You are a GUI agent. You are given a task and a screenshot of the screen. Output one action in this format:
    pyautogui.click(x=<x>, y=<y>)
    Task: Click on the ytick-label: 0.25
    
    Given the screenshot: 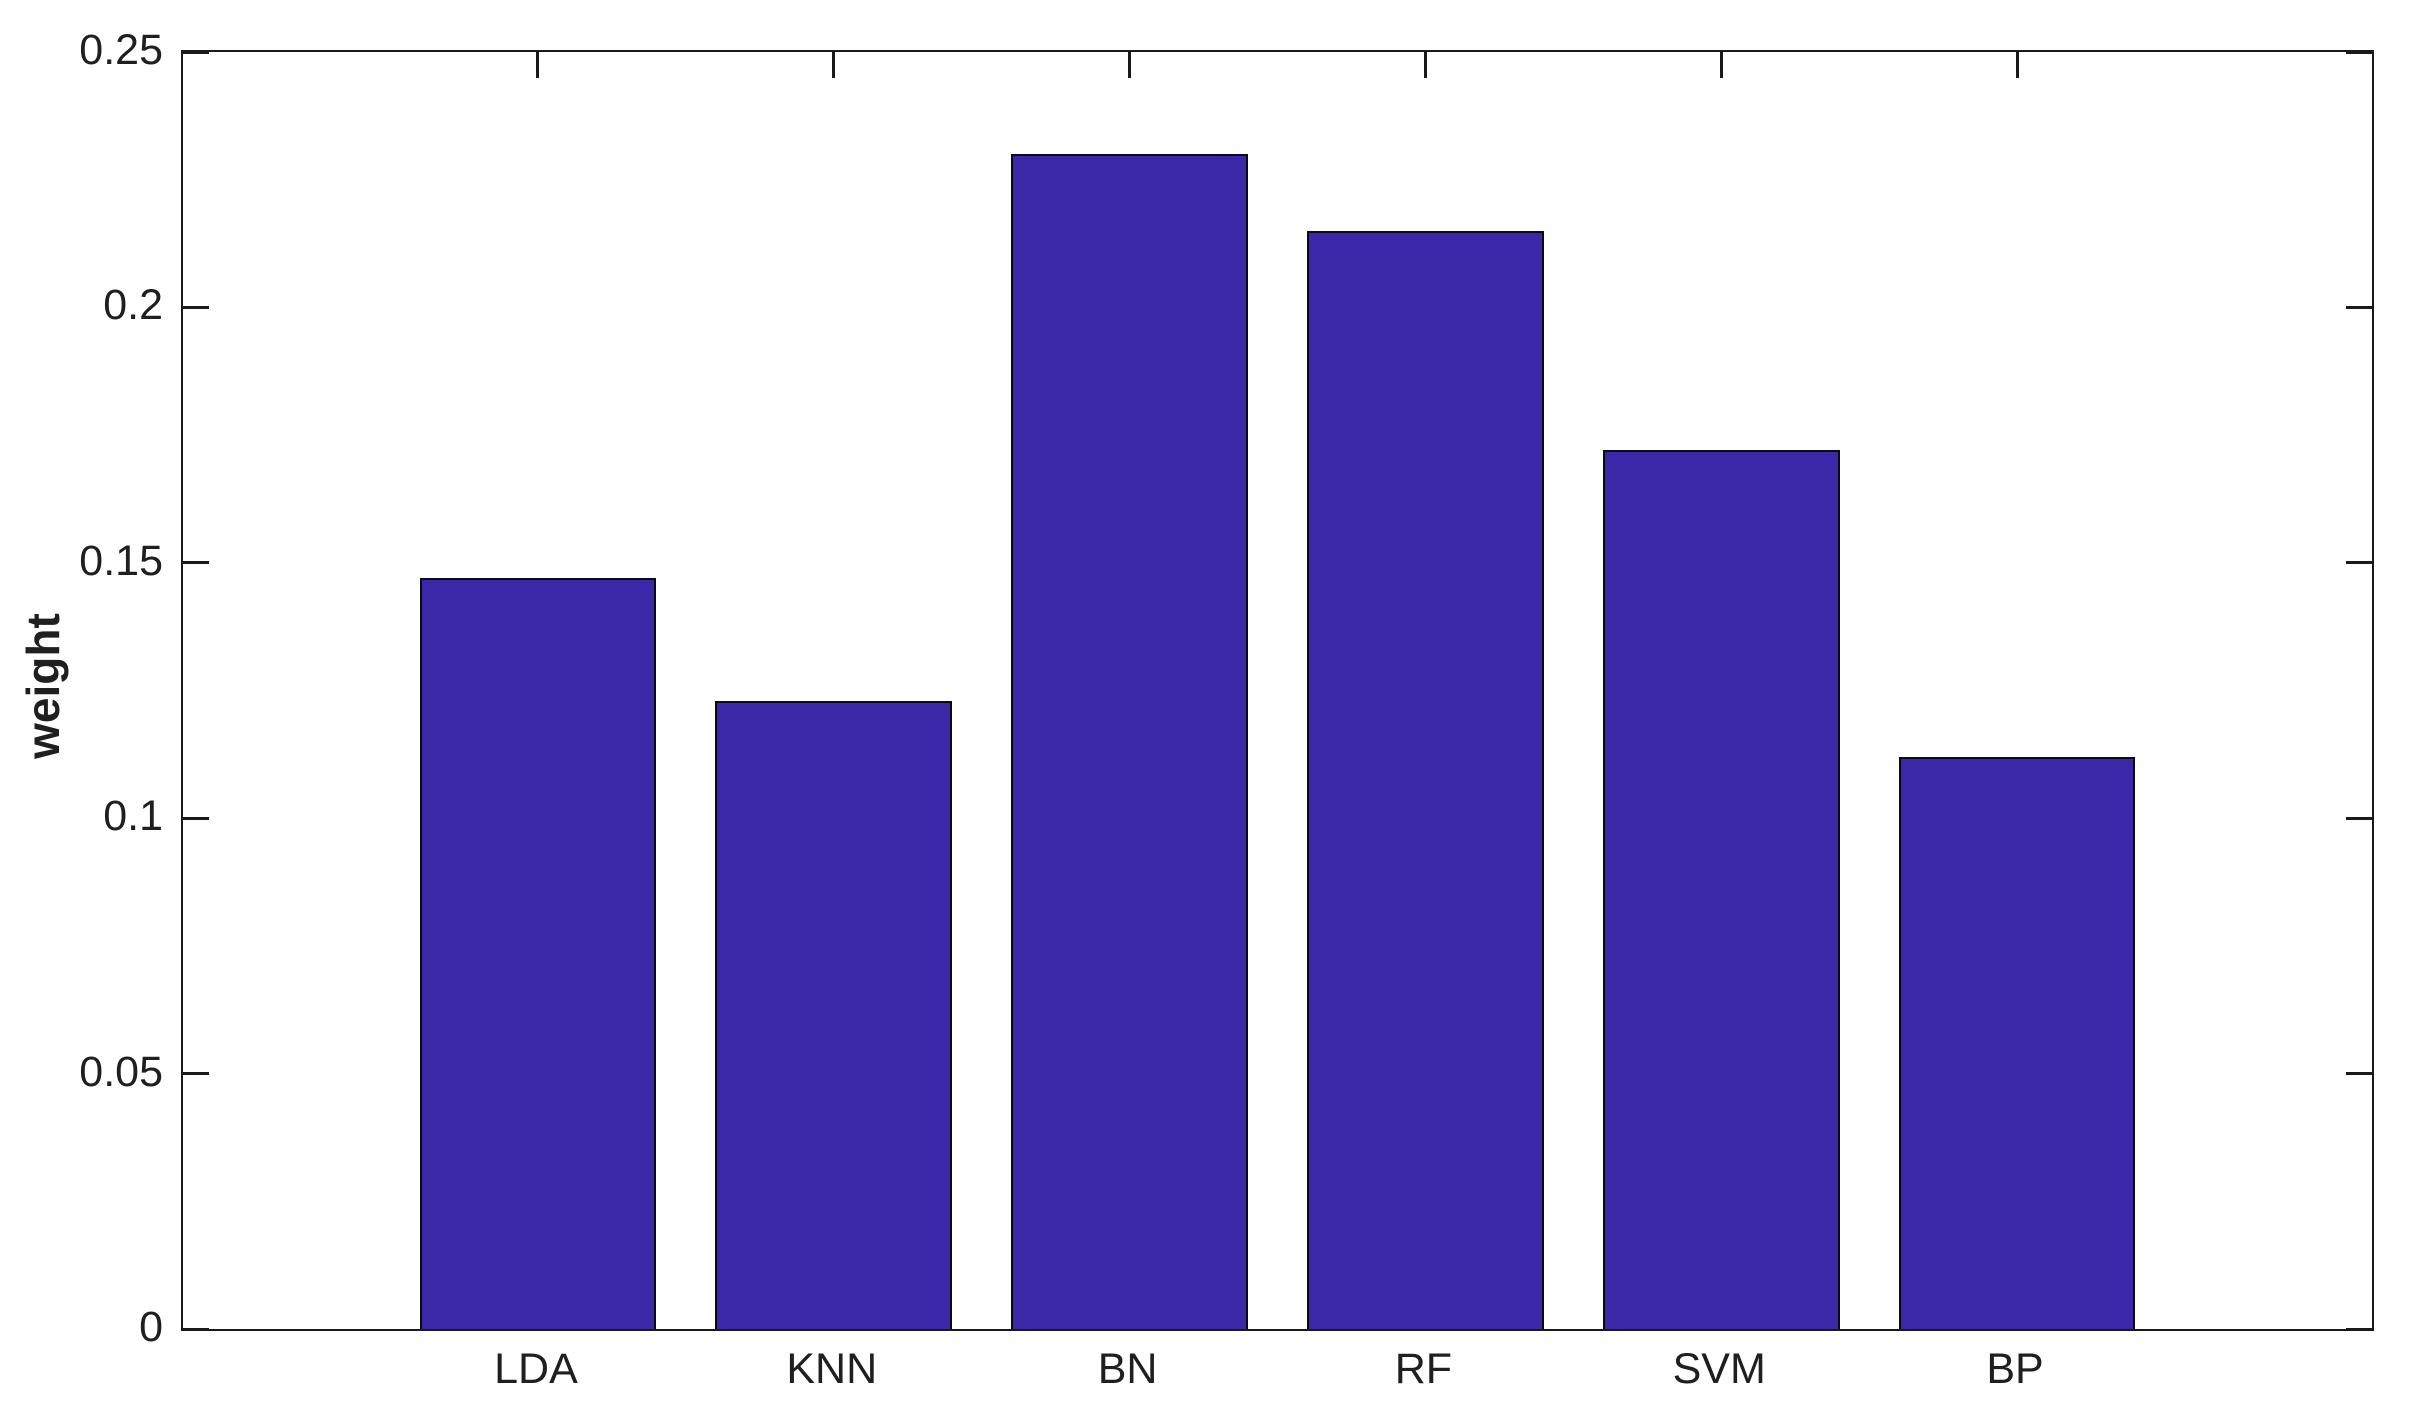 What is the action you would take?
    pyautogui.click(x=121, y=50)
    